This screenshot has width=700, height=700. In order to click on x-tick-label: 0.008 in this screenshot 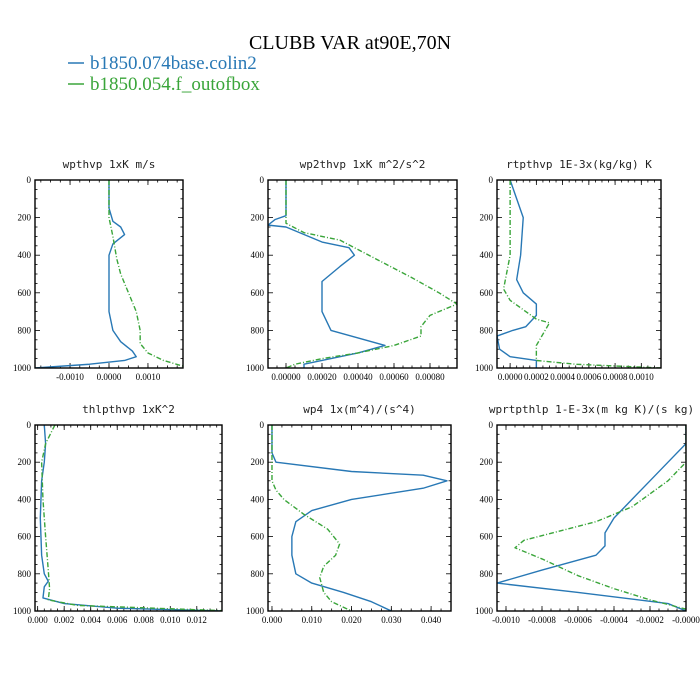, I will do `click(144, 620)`.